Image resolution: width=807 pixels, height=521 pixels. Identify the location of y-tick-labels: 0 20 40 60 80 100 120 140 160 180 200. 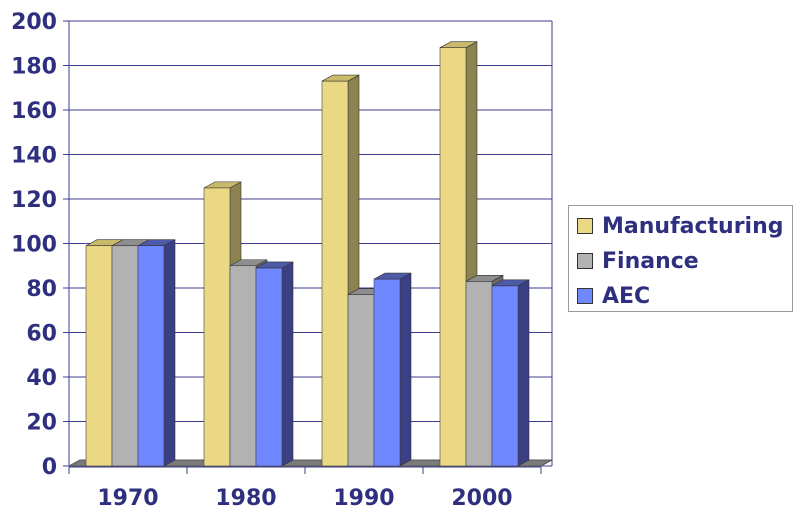
(34, 245).